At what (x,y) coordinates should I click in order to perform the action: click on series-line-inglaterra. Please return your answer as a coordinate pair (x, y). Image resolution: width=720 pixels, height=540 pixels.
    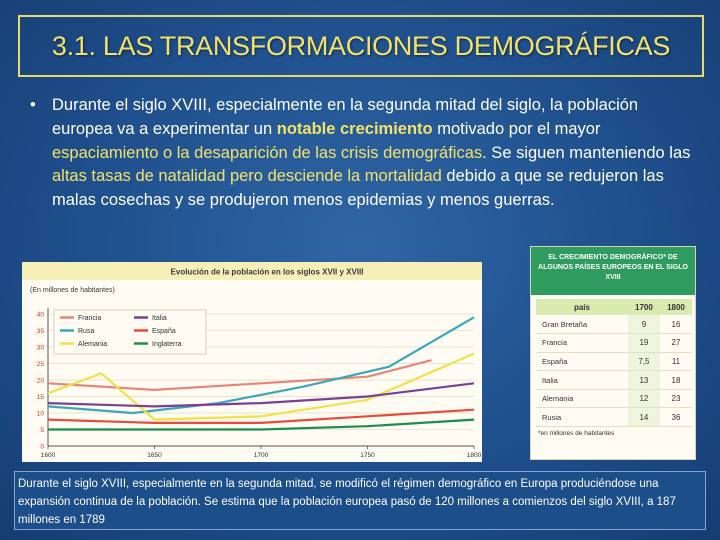
    Looking at the image, I should click on (261, 424).